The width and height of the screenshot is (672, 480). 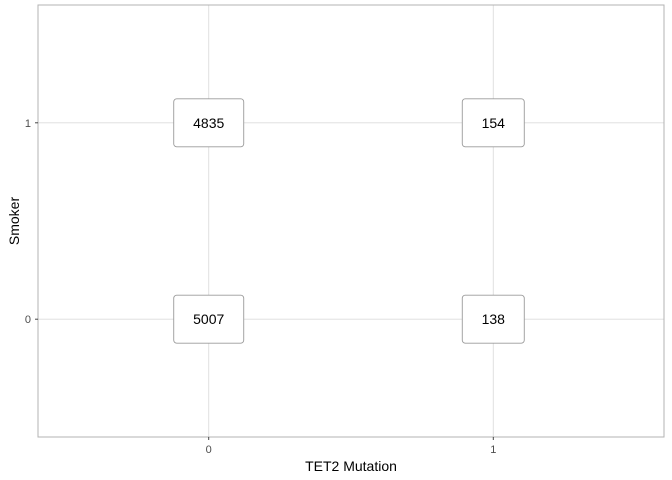 What do you see at coordinates (14, 221) in the screenshot?
I see `y-axis-title: Smoker` at bounding box center [14, 221].